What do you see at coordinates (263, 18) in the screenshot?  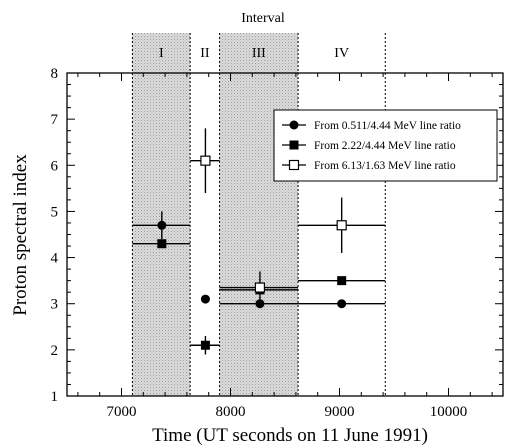 I see `interval-title: Interval` at bounding box center [263, 18].